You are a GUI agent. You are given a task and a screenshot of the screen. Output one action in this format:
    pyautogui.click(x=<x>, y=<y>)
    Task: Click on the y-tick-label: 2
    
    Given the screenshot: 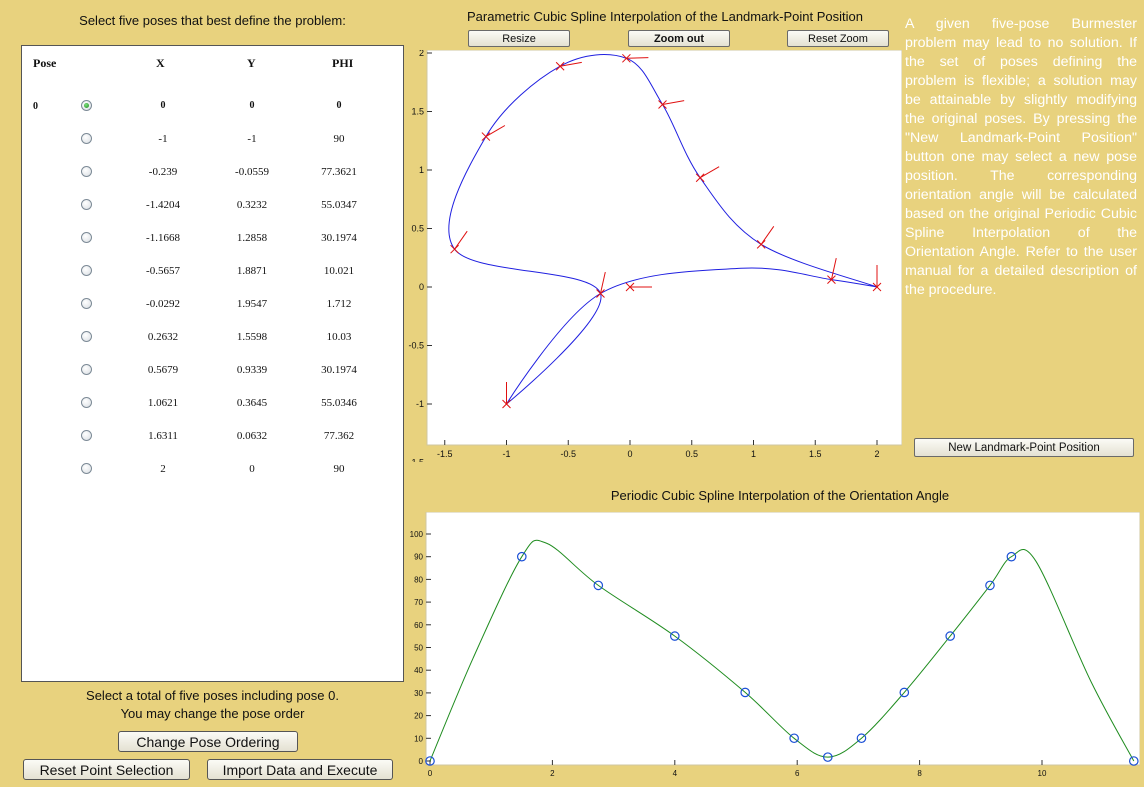 What is the action you would take?
    pyautogui.click(x=421, y=54)
    